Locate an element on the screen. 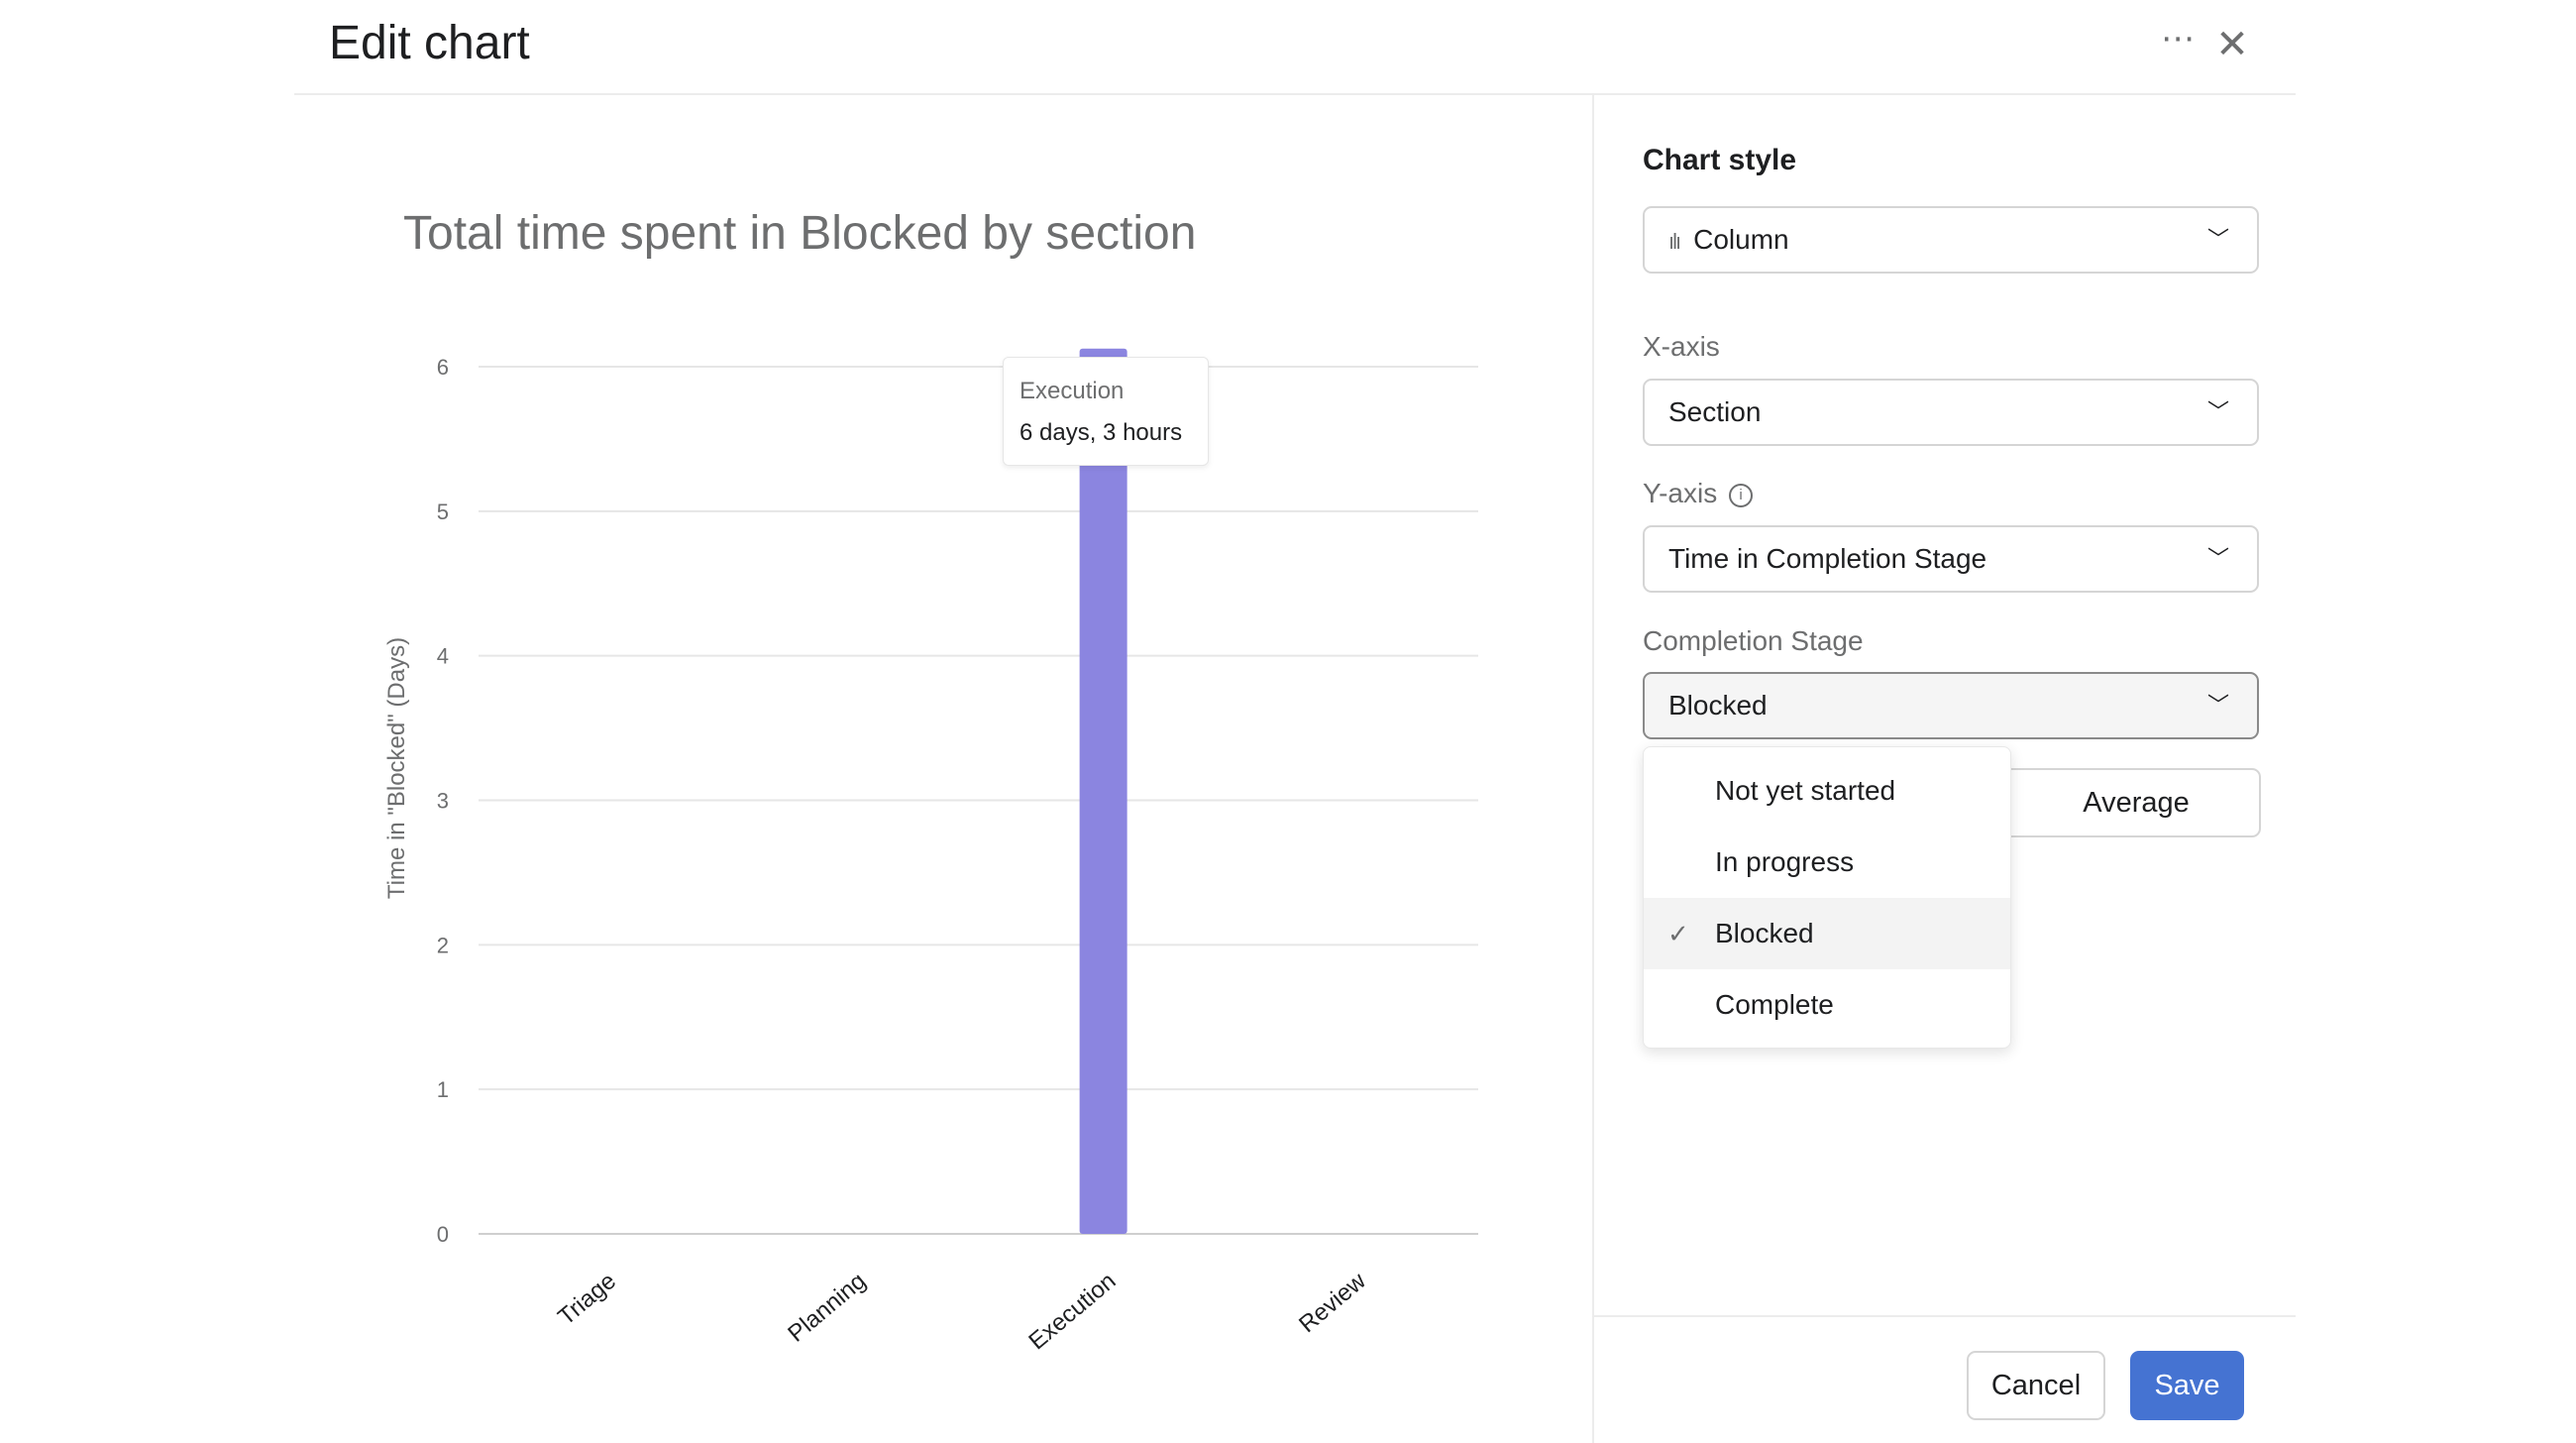 This screenshot has width=2576, height=1443. menu-item-not-yet-started: Not yet started is located at coordinates (1827, 791).